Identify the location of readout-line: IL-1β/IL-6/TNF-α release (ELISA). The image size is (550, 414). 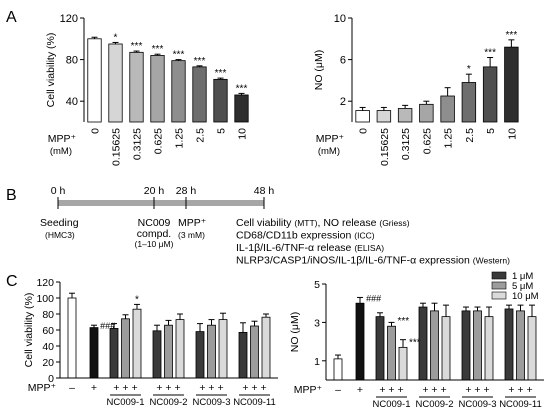
(310, 248).